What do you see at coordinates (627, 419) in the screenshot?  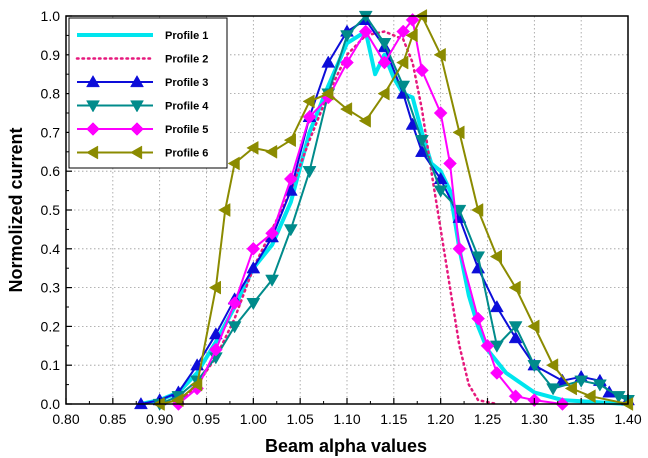 I see `x-tick-label: 1.40` at bounding box center [627, 419].